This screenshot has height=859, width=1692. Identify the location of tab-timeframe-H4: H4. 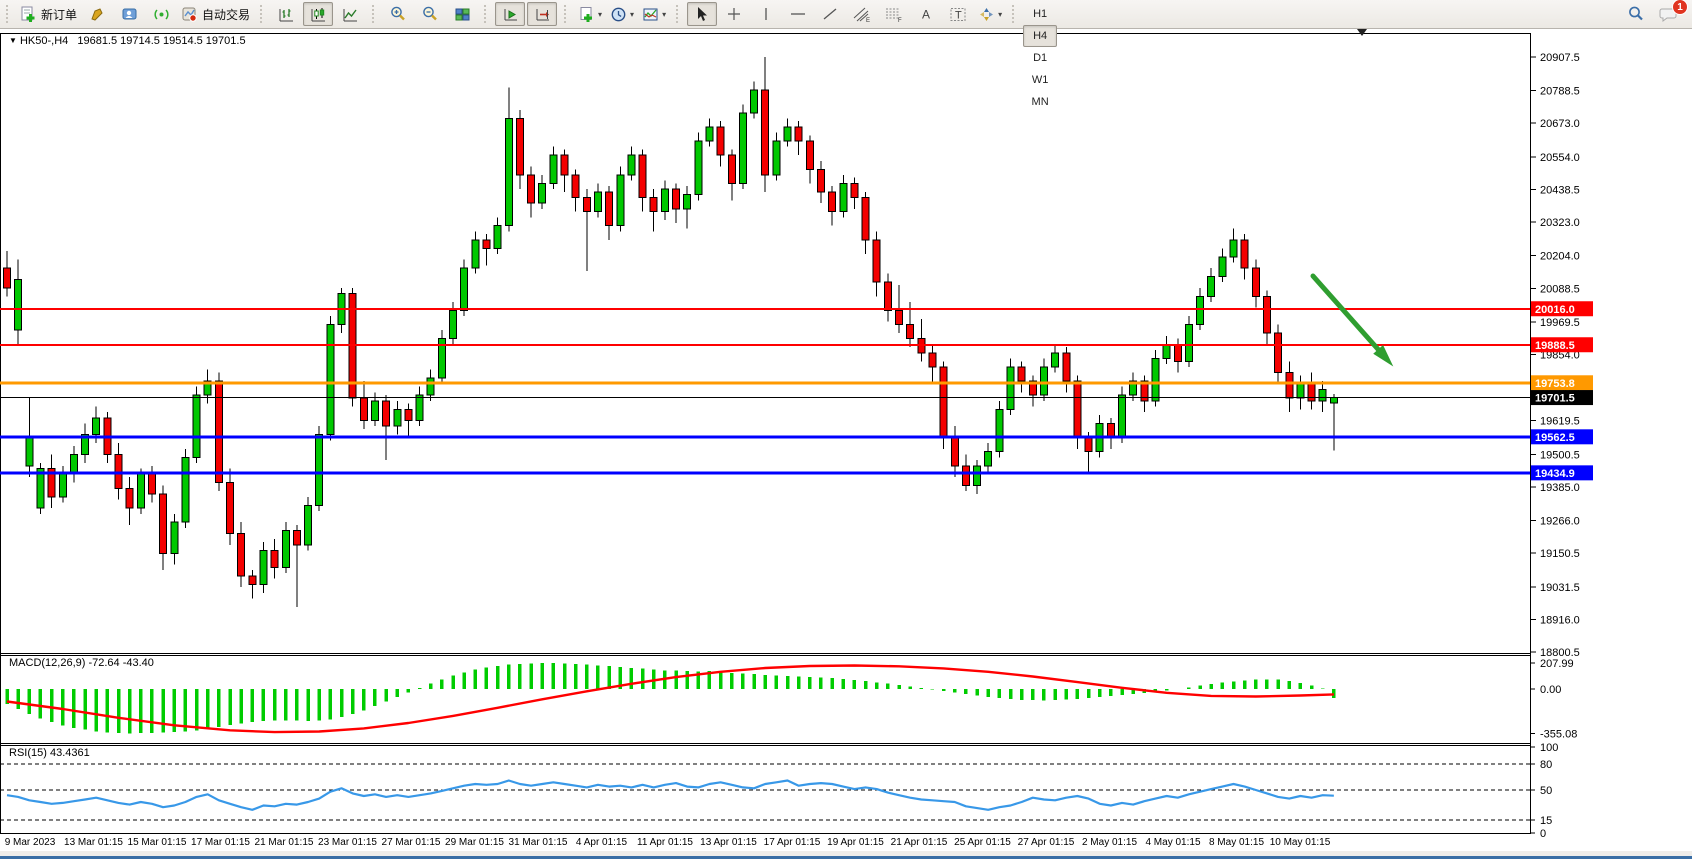
(1040, 36).